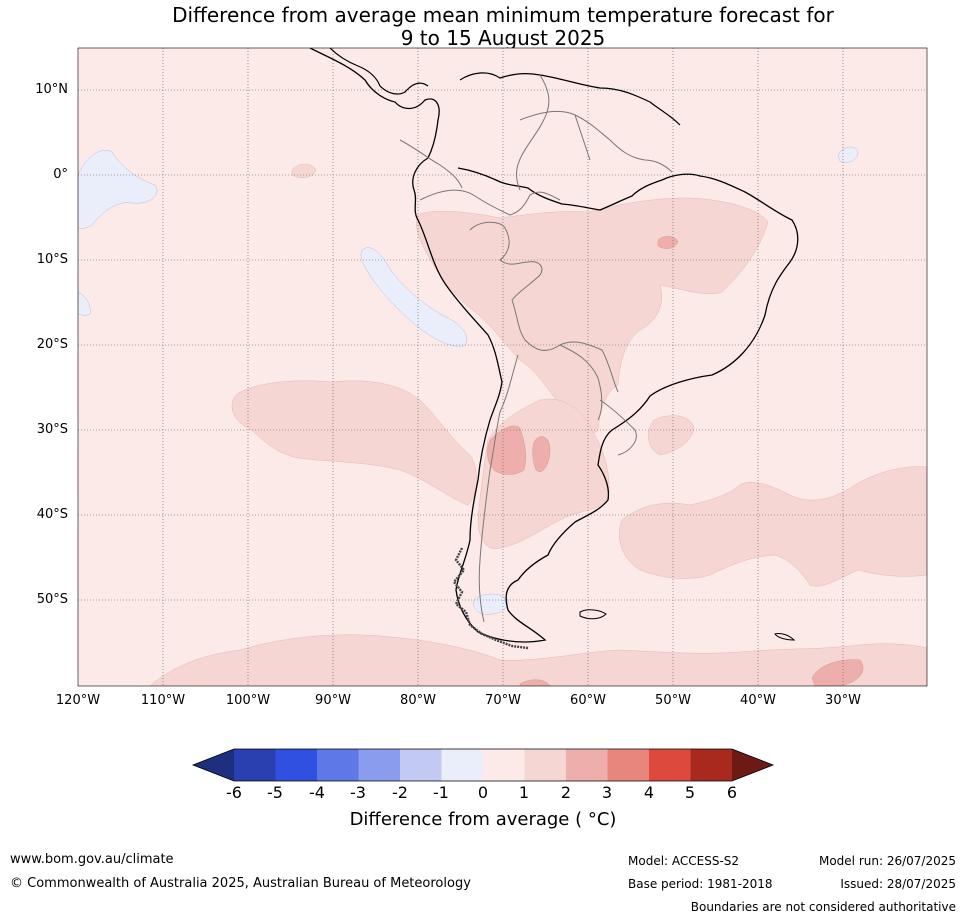  I want to click on colorbar-tick: -1, so click(441, 792).